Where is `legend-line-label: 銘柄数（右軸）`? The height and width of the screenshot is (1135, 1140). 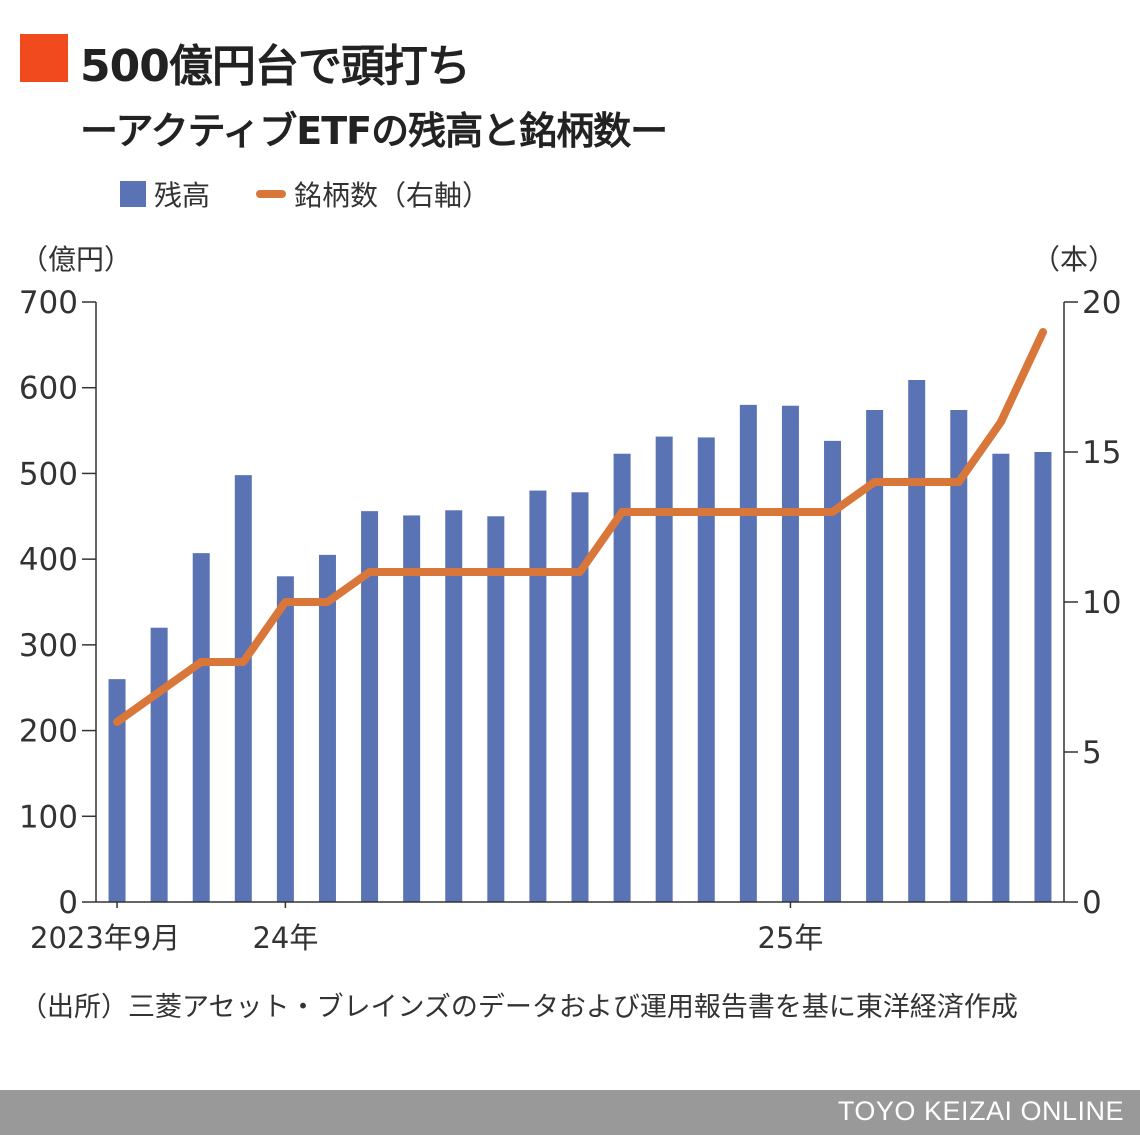 legend-line-label: 銘柄数（右軸） is located at coordinates (392, 195).